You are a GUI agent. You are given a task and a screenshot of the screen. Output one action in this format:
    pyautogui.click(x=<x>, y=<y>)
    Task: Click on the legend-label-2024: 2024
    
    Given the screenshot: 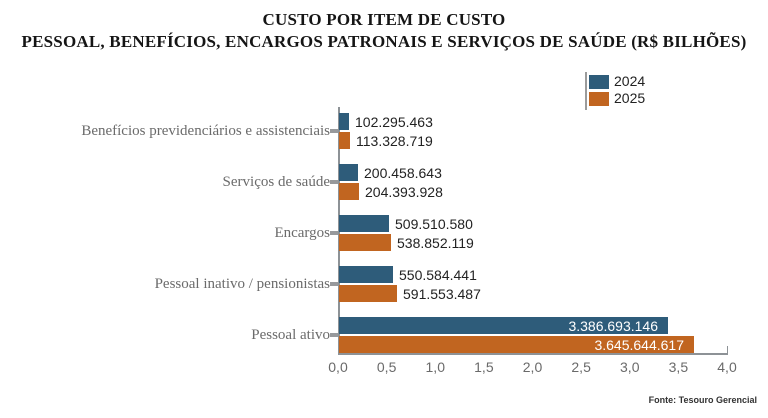 What is the action you would take?
    pyautogui.click(x=630, y=81)
    